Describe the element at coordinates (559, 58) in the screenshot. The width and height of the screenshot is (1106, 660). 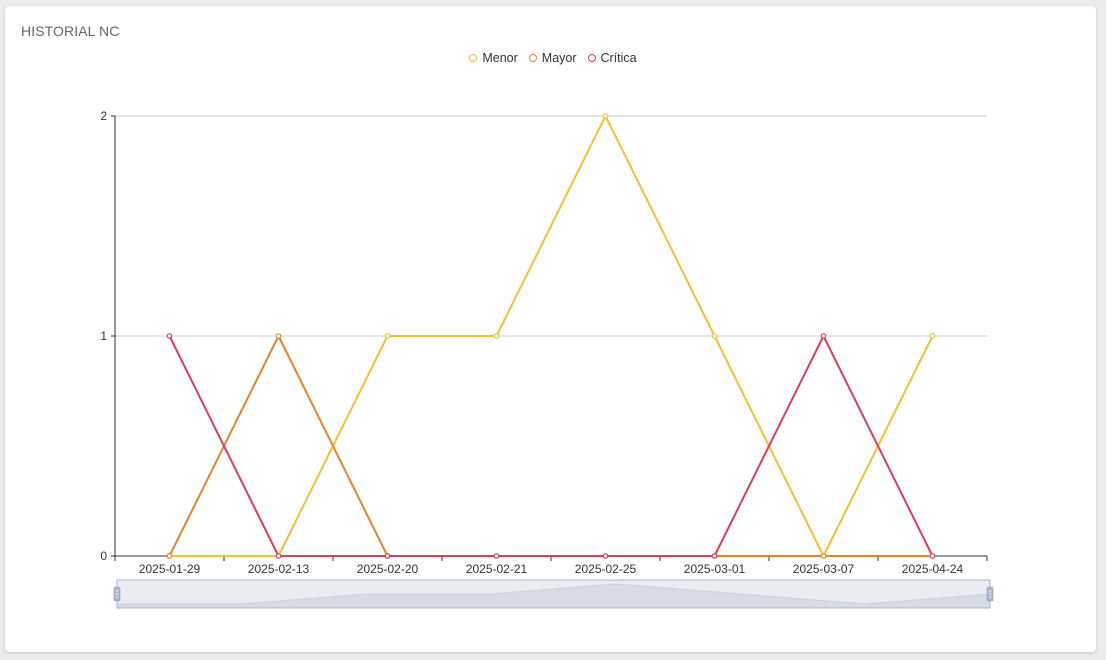
I see `legend-label-mayor: Mayor` at that location.